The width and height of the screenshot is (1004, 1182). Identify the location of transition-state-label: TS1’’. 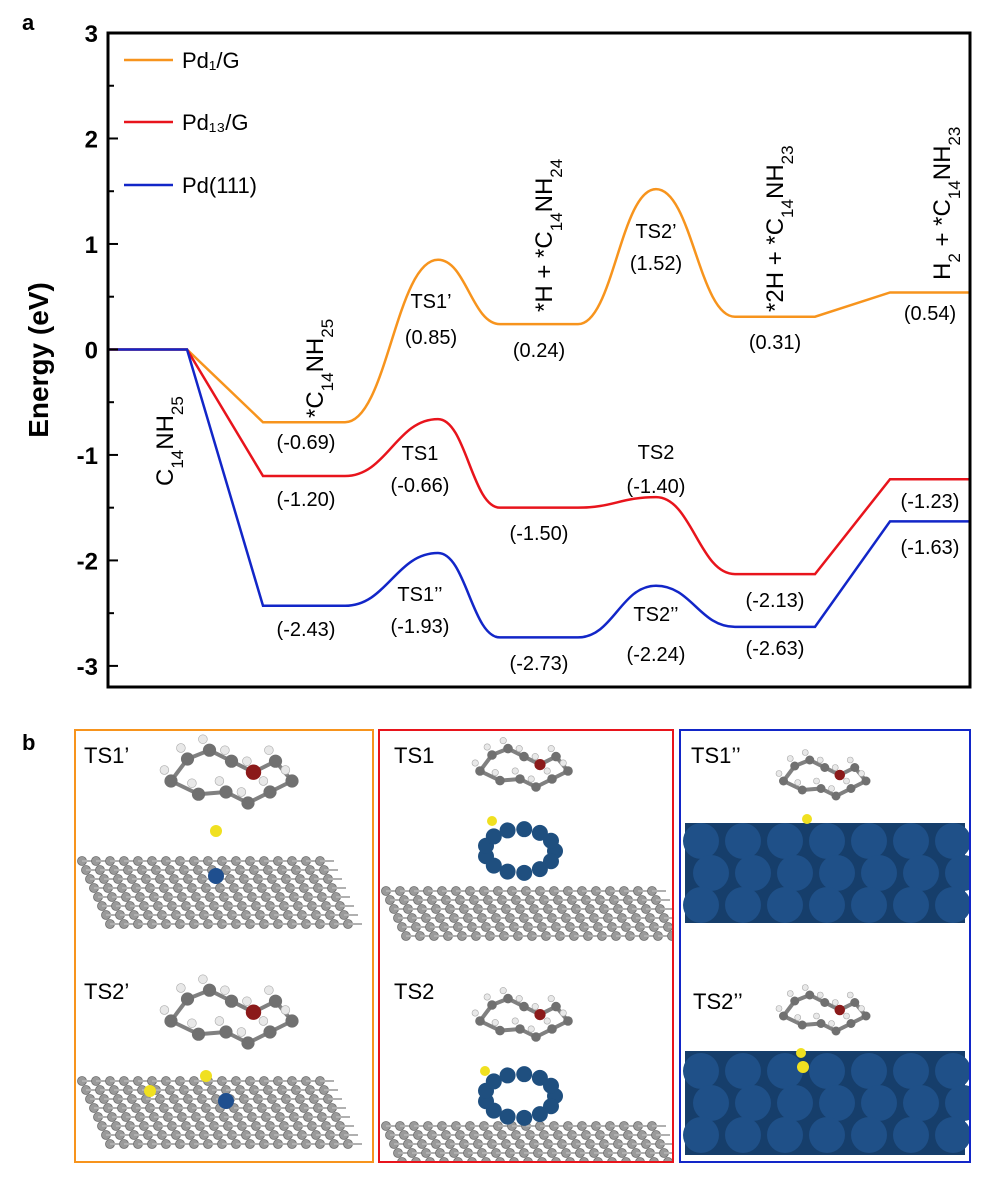
(419, 595).